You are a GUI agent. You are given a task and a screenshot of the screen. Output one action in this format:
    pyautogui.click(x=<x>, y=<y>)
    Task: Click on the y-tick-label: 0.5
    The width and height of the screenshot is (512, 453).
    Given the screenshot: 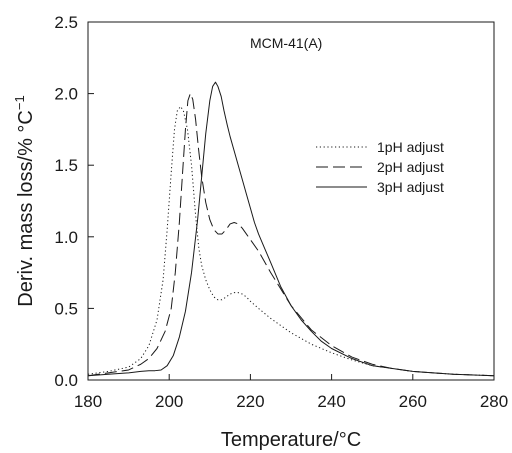 What is the action you would take?
    pyautogui.click(x=66, y=308)
    